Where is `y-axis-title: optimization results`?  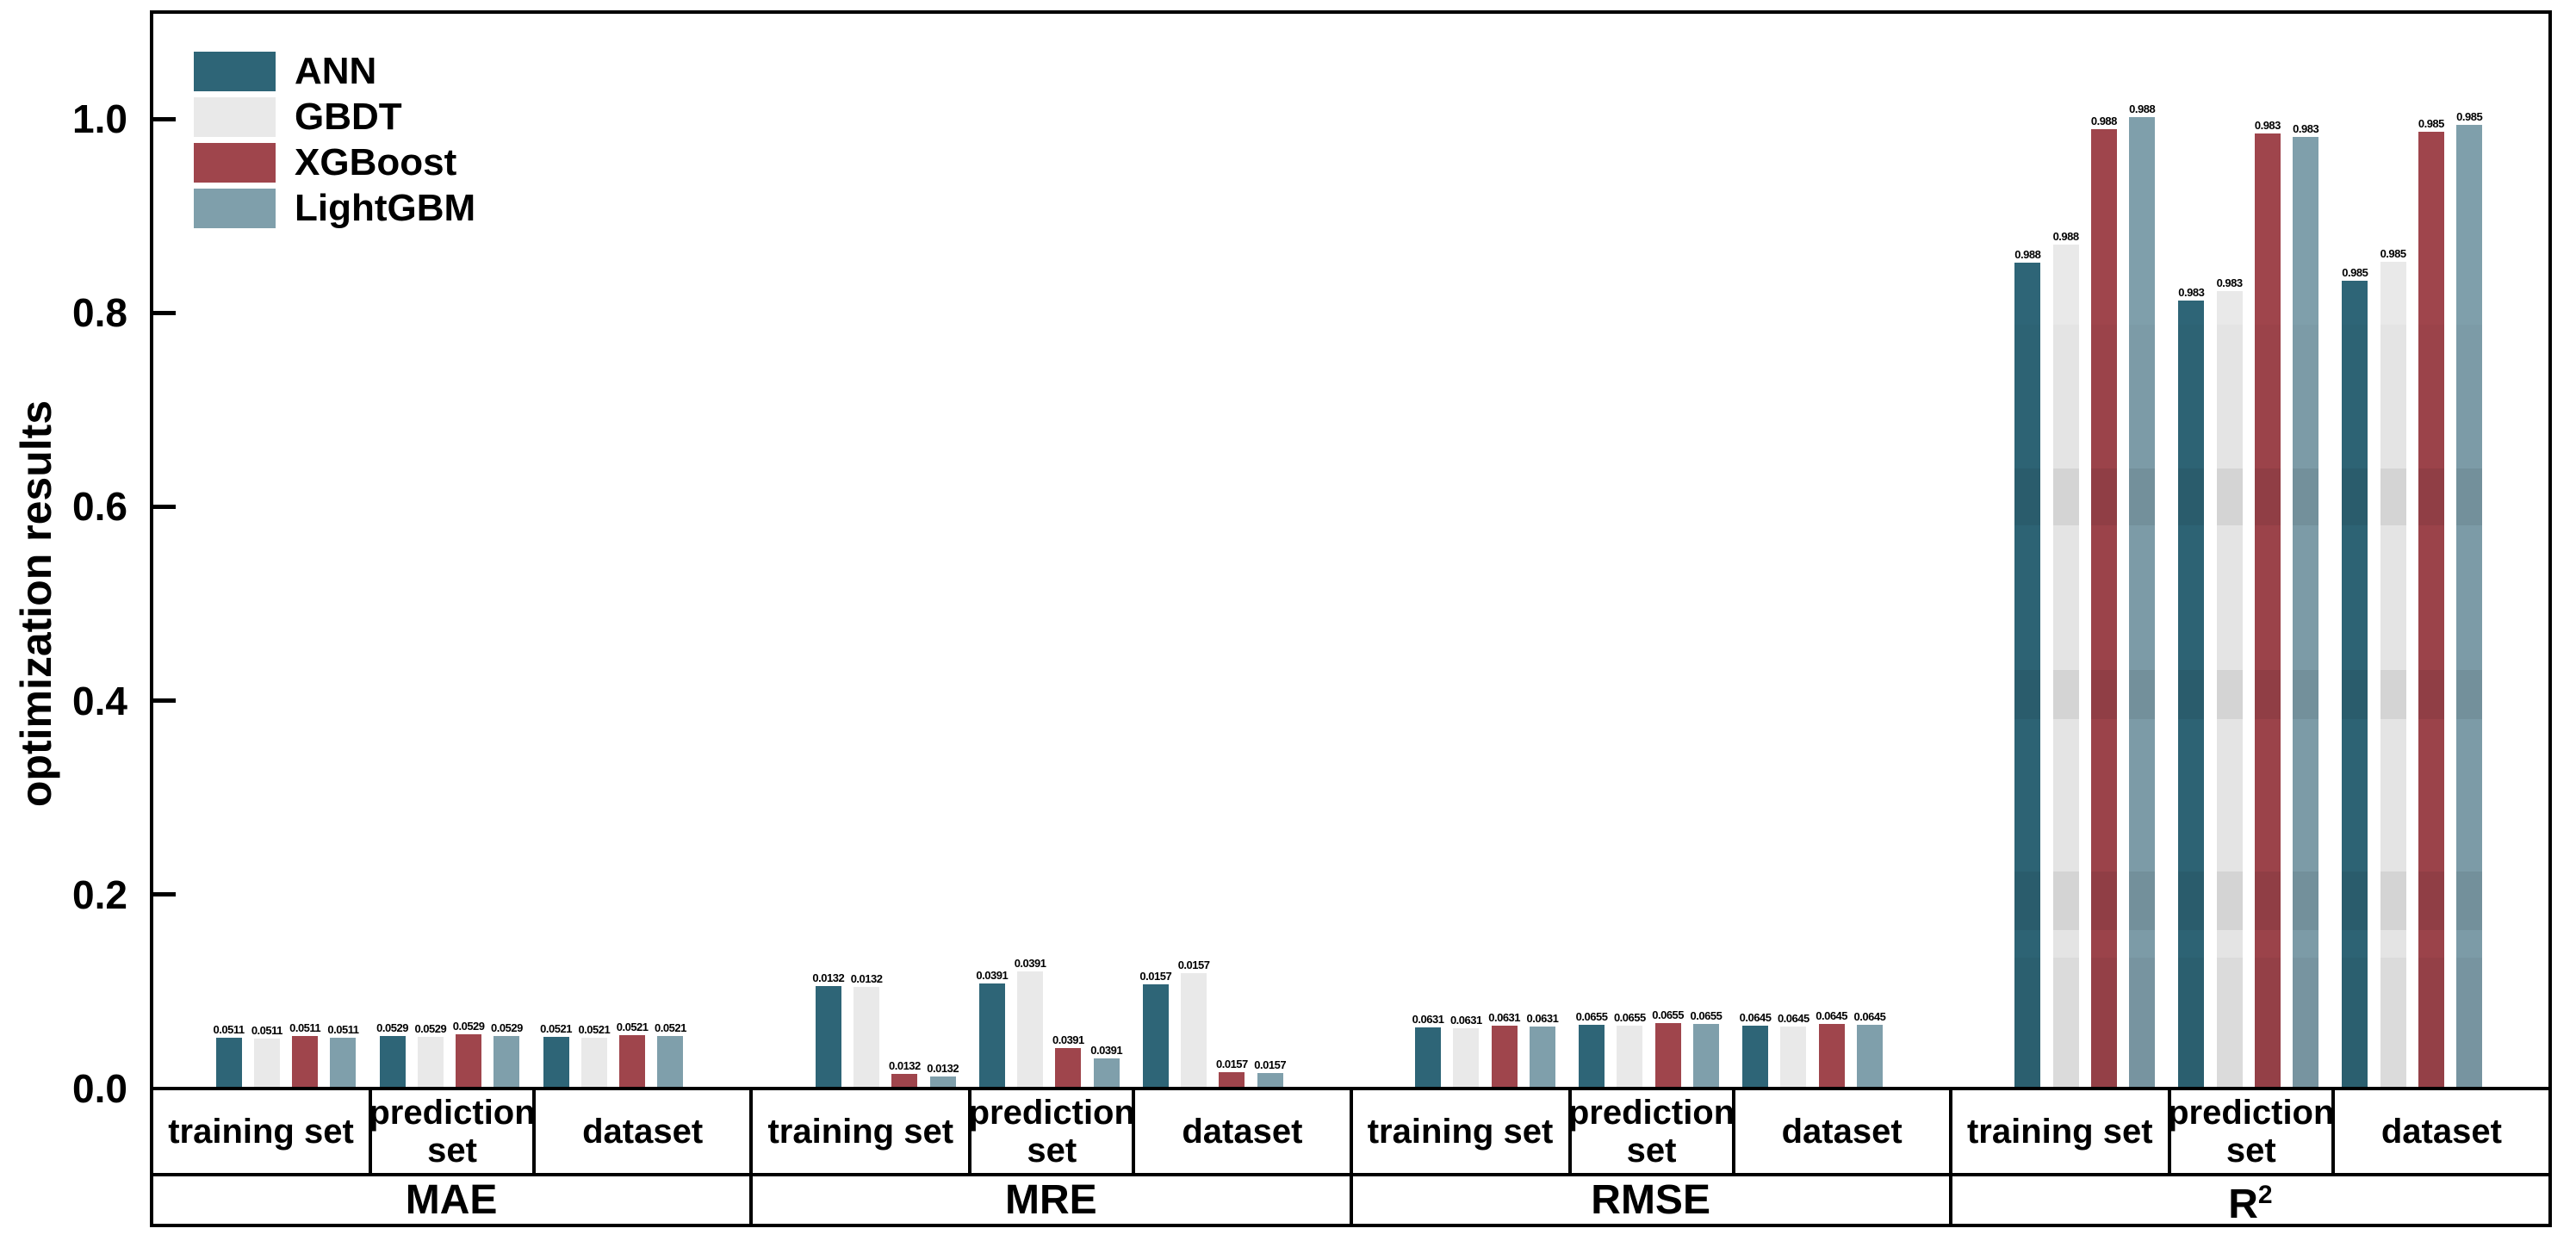
y-axis-title: optimization results is located at coordinates (36, 604).